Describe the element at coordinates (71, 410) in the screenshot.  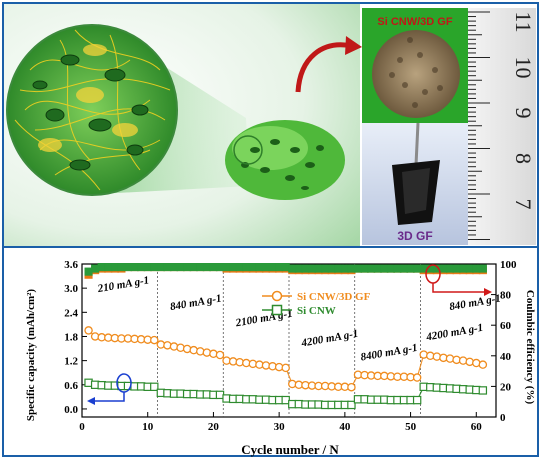
I see `y-tick-label: 0.0` at that location.